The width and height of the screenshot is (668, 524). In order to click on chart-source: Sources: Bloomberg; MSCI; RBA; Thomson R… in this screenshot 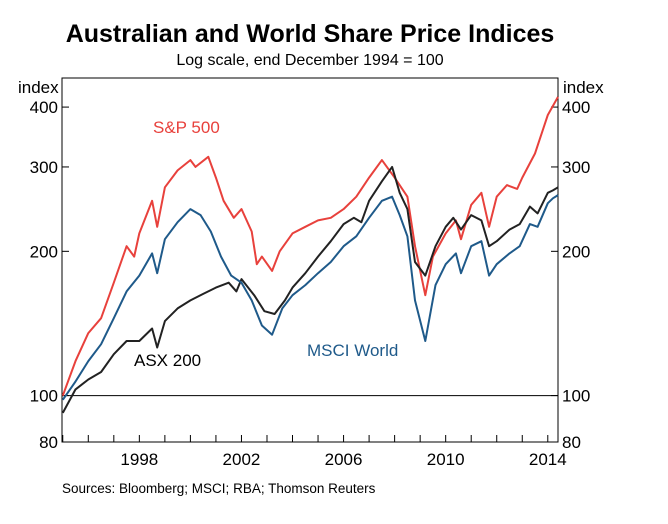, I will do `click(219, 488)`.